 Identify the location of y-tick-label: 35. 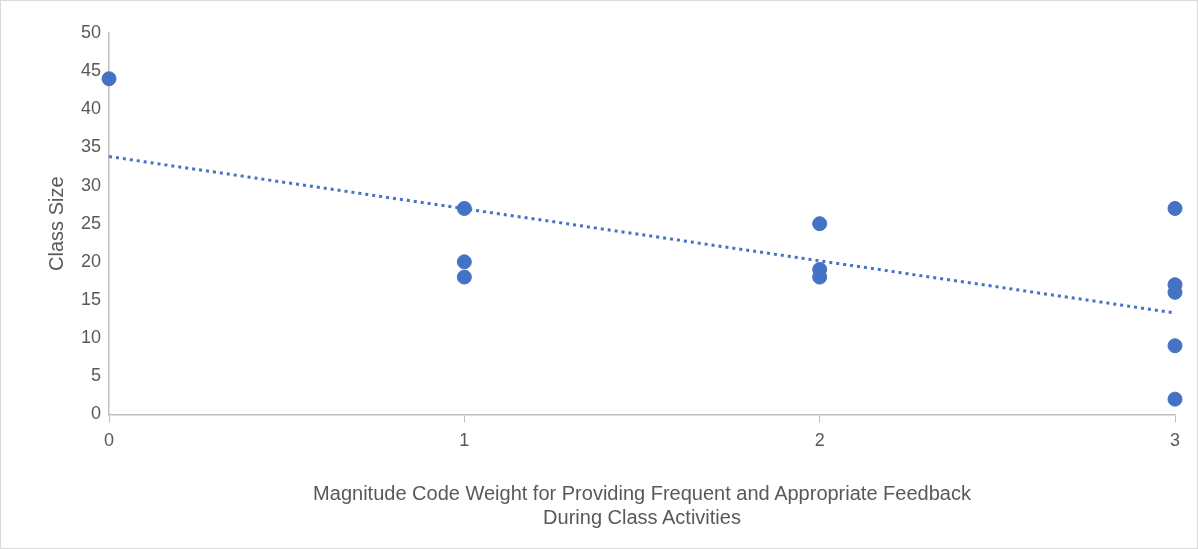
(91, 146).